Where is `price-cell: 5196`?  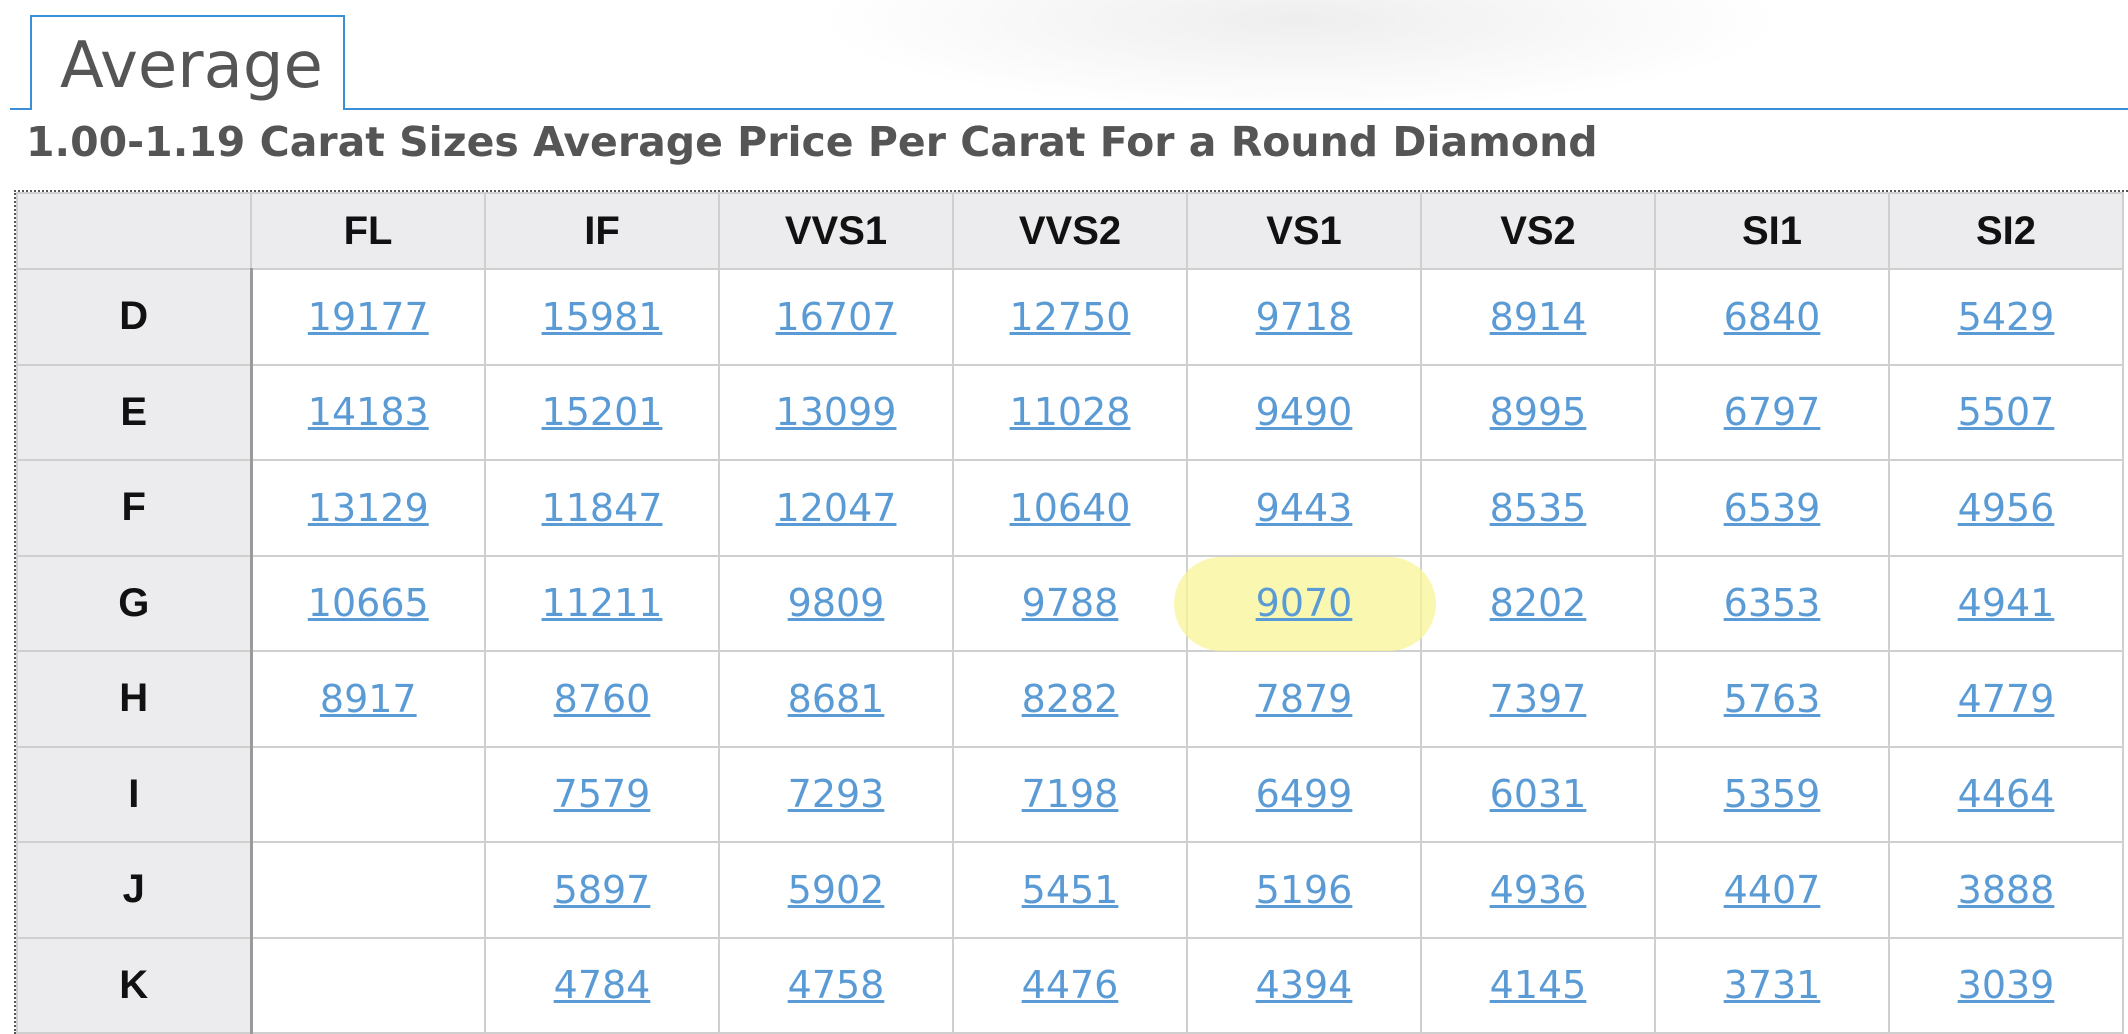 price-cell: 5196 is located at coordinates (1304, 890).